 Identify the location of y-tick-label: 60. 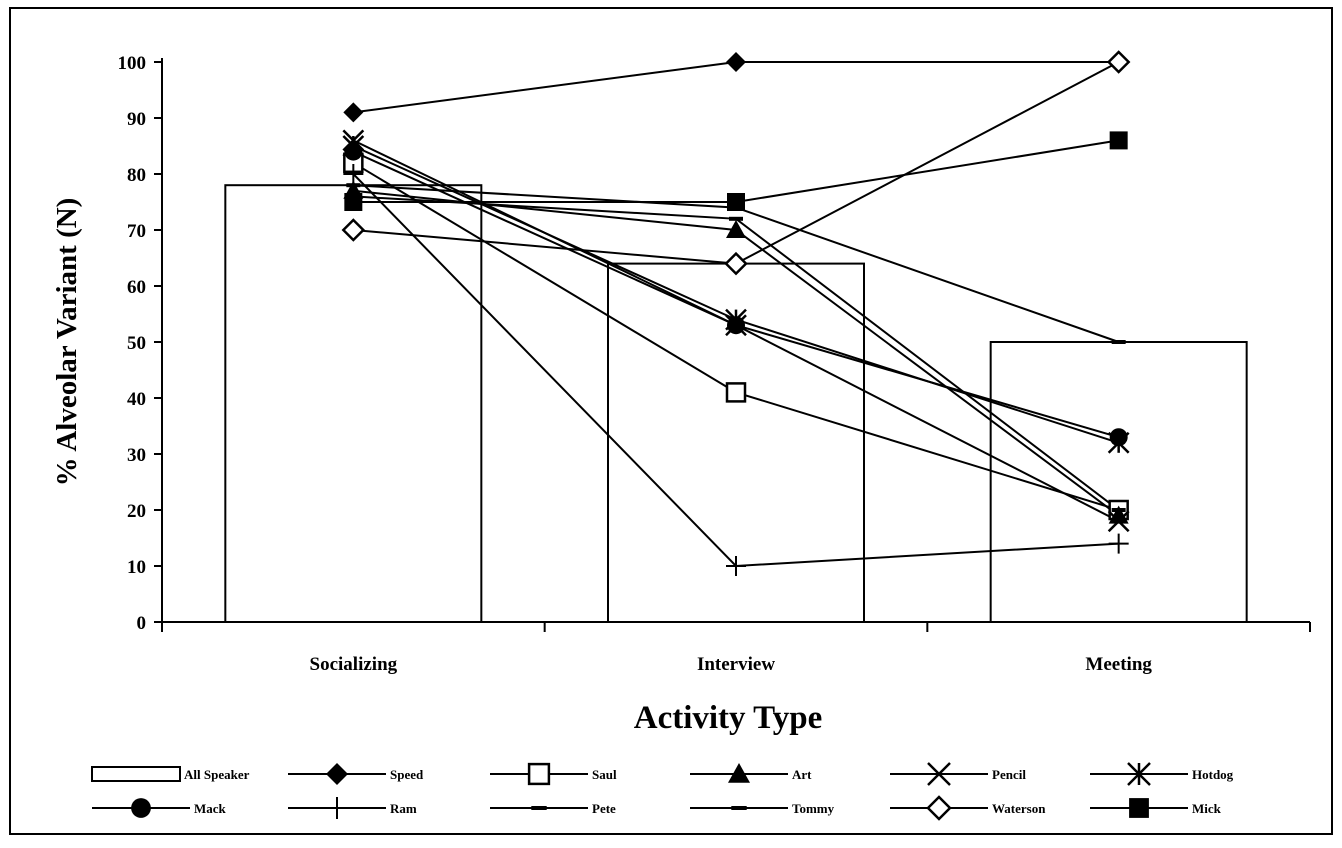
(136, 287).